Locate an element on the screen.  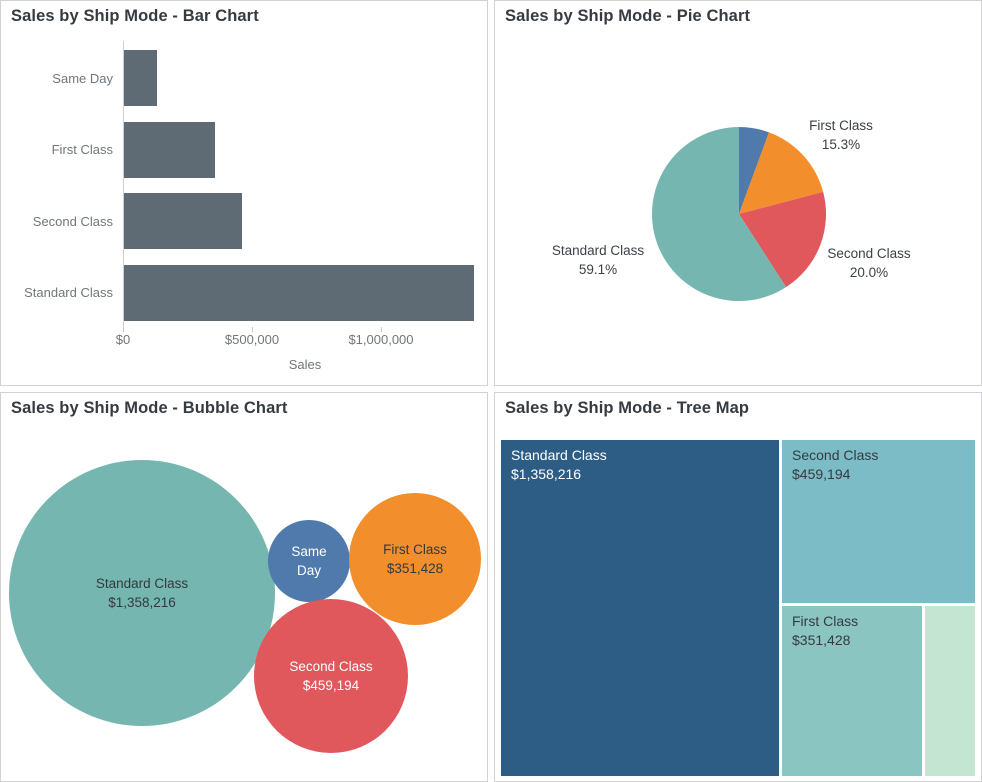
bubble-chart-title: Sales by Ship Mode - Bubble Chart is located at coordinates (149, 408).